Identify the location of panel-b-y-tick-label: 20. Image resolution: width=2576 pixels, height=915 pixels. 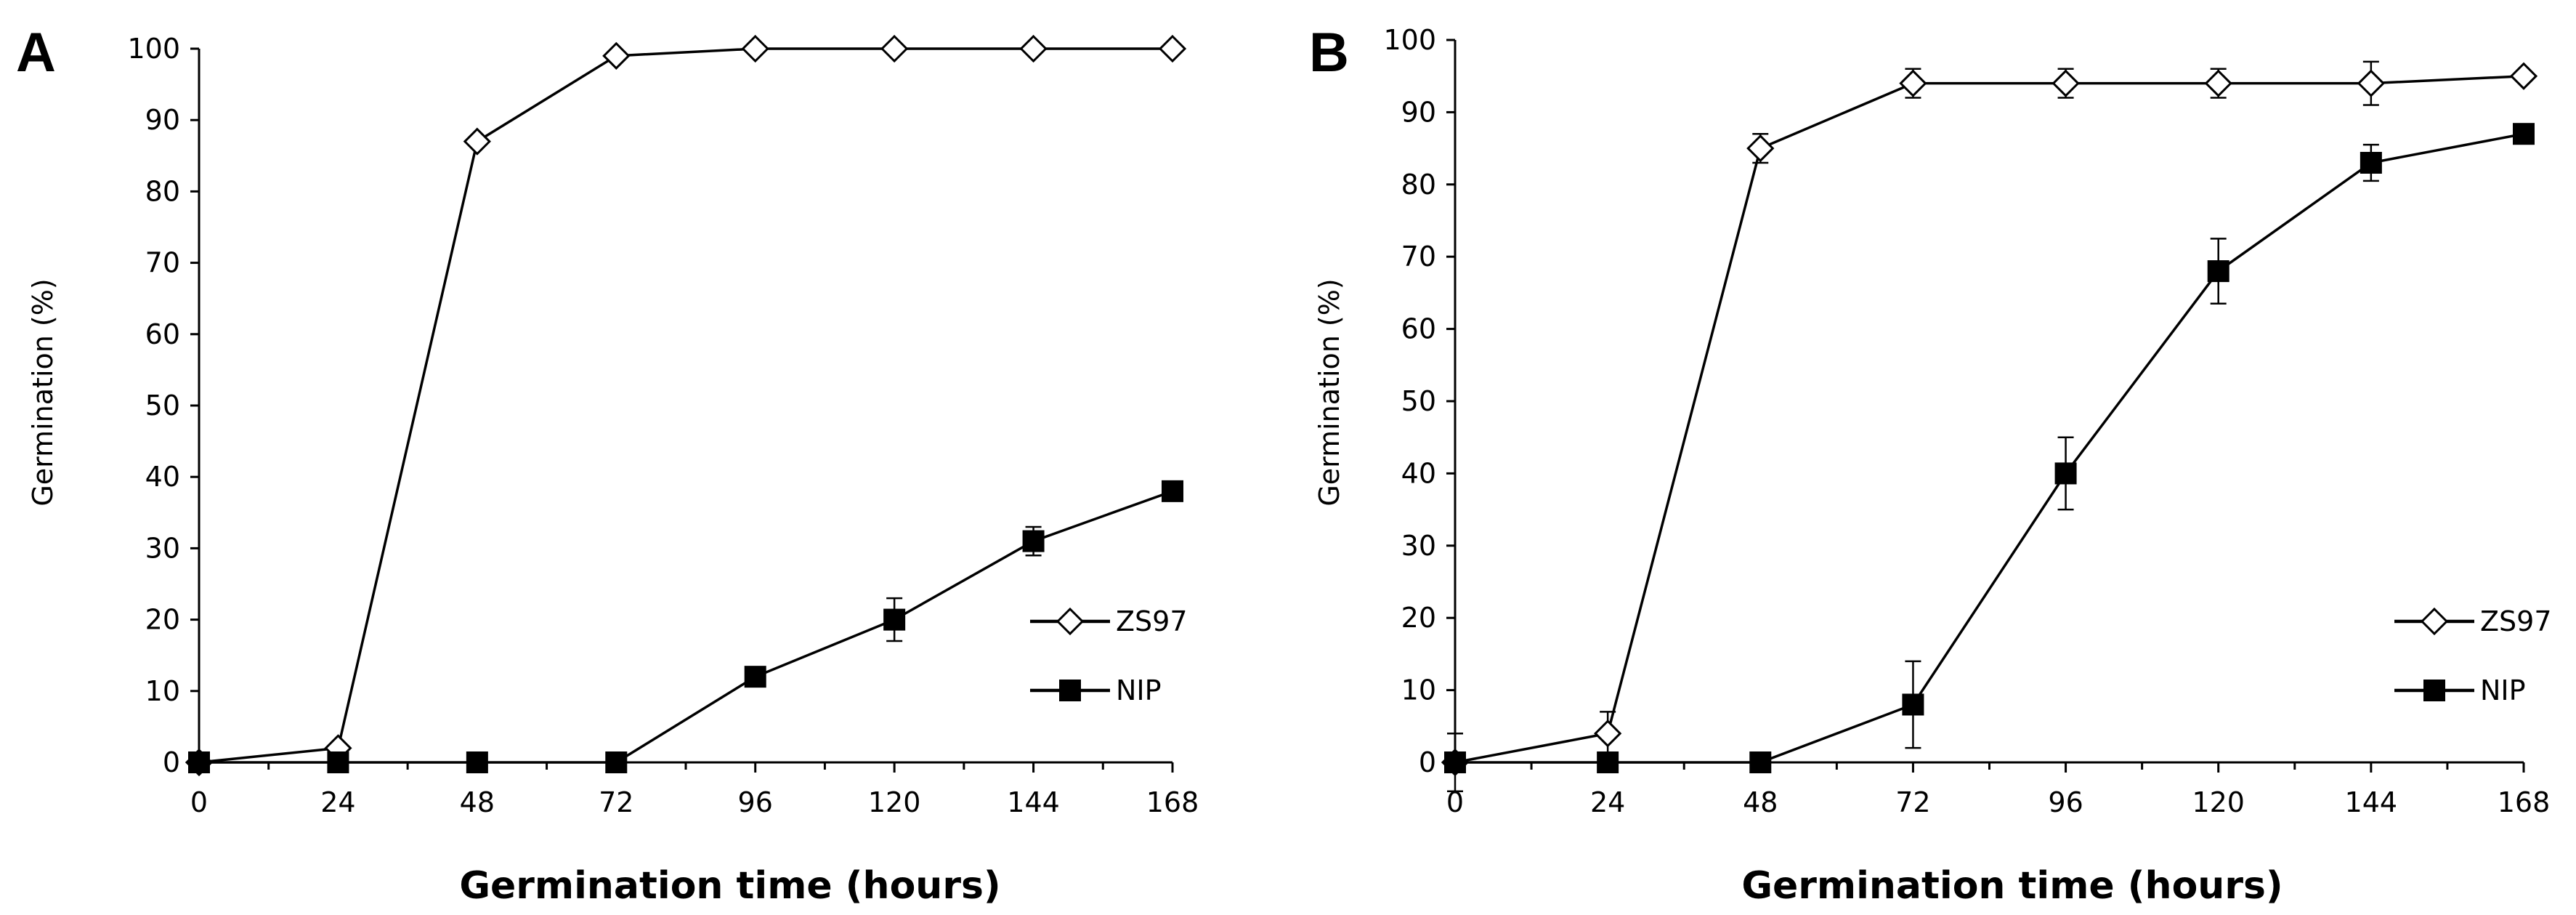
(1418, 618).